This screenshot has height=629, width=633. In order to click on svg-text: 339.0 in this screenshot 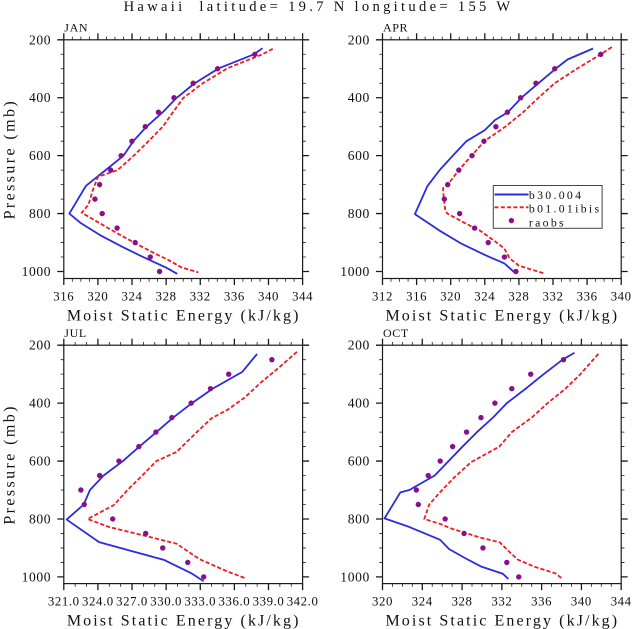, I will do `click(269, 601)`.